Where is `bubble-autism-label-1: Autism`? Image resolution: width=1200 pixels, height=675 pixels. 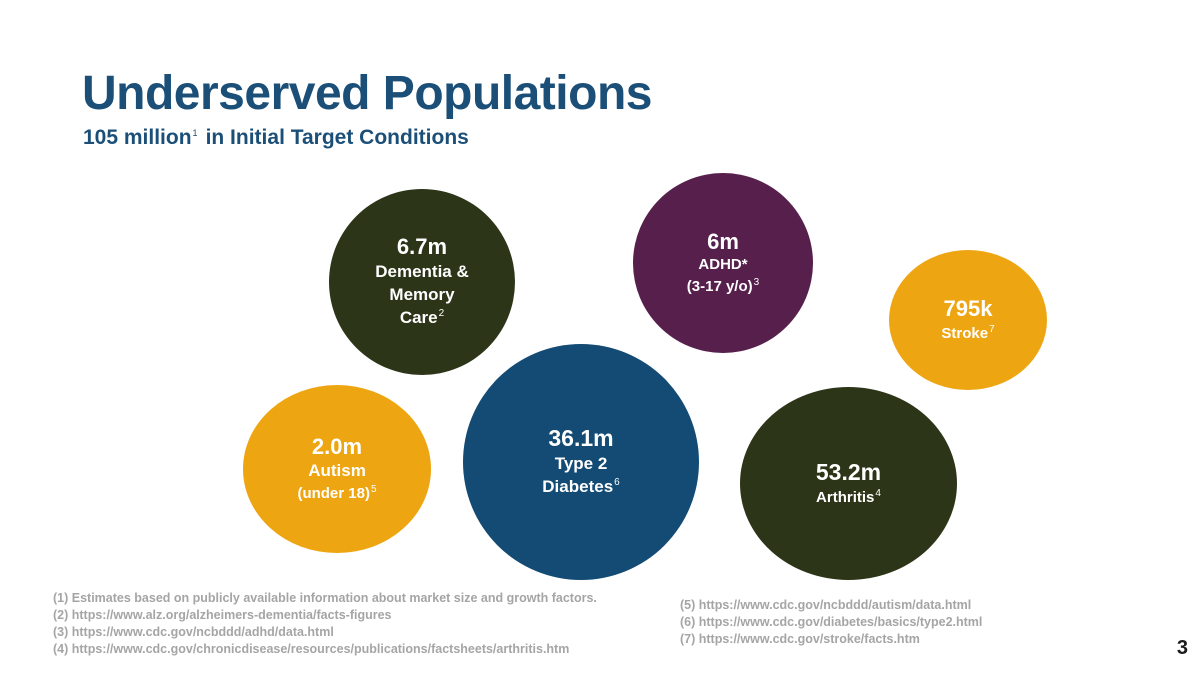
bubble-autism-label-1: Autism is located at coordinates (337, 471).